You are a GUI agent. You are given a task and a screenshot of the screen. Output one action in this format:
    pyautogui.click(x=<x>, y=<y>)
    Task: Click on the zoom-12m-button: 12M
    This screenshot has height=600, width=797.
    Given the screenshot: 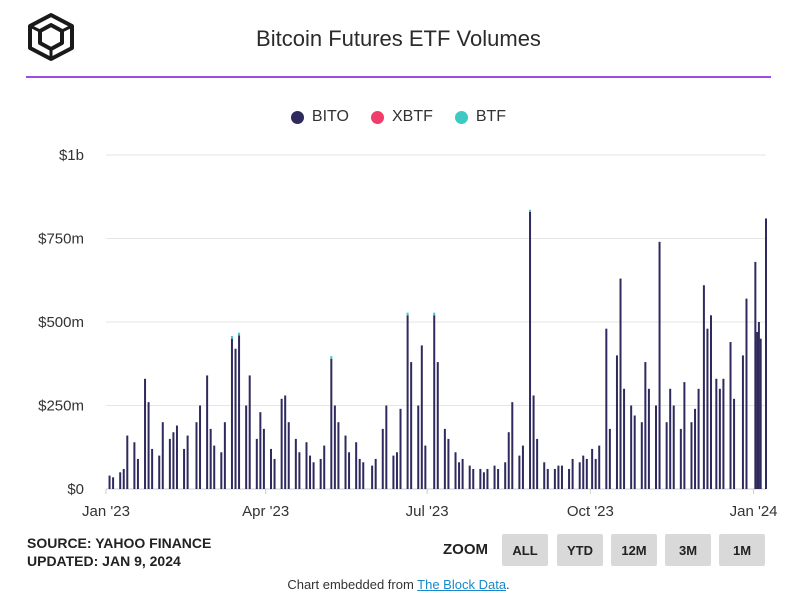 What is the action you would take?
    pyautogui.click(x=634, y=550)
    